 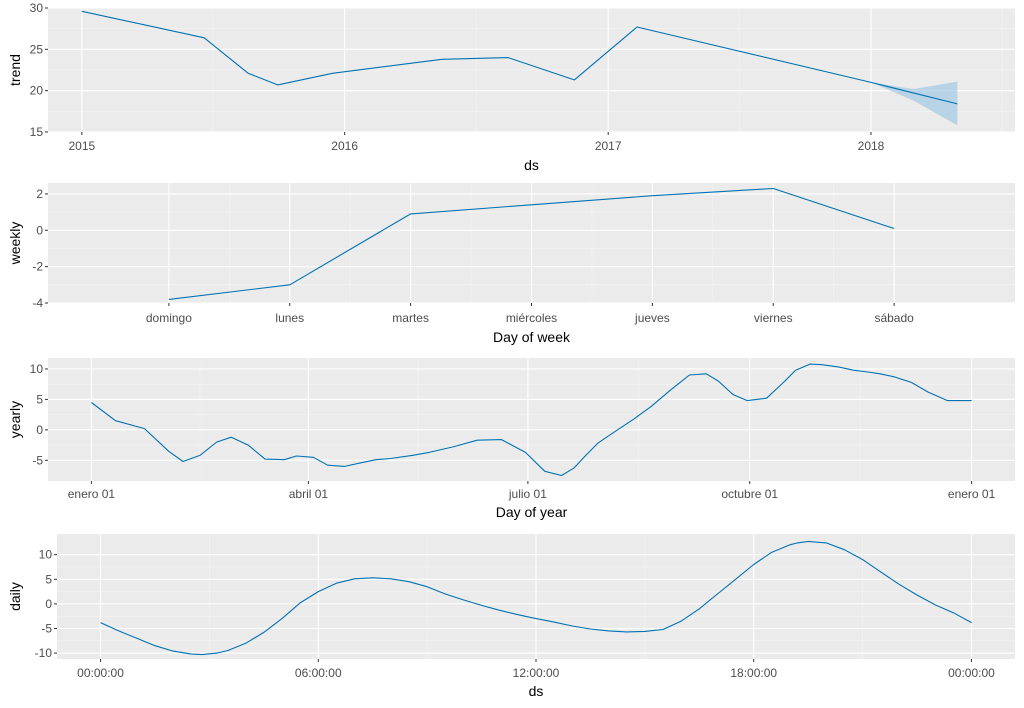 What do you see at coordinates (532, 337) in the screenshot?
I see `x-axis-title: Day of week` at bounding box center [532, 337].